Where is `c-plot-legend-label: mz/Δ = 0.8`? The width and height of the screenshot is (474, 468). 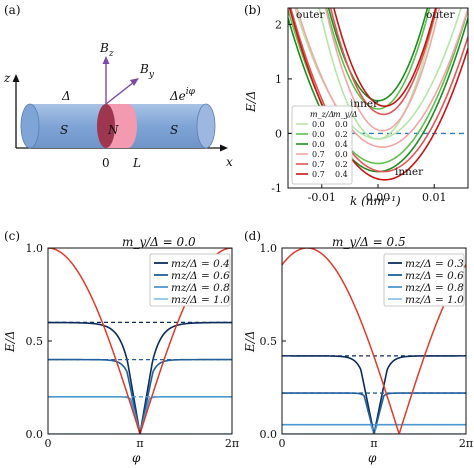
c-plot-legend-label: mz/Δ = 0.8 is located at coordinates (200, 288).